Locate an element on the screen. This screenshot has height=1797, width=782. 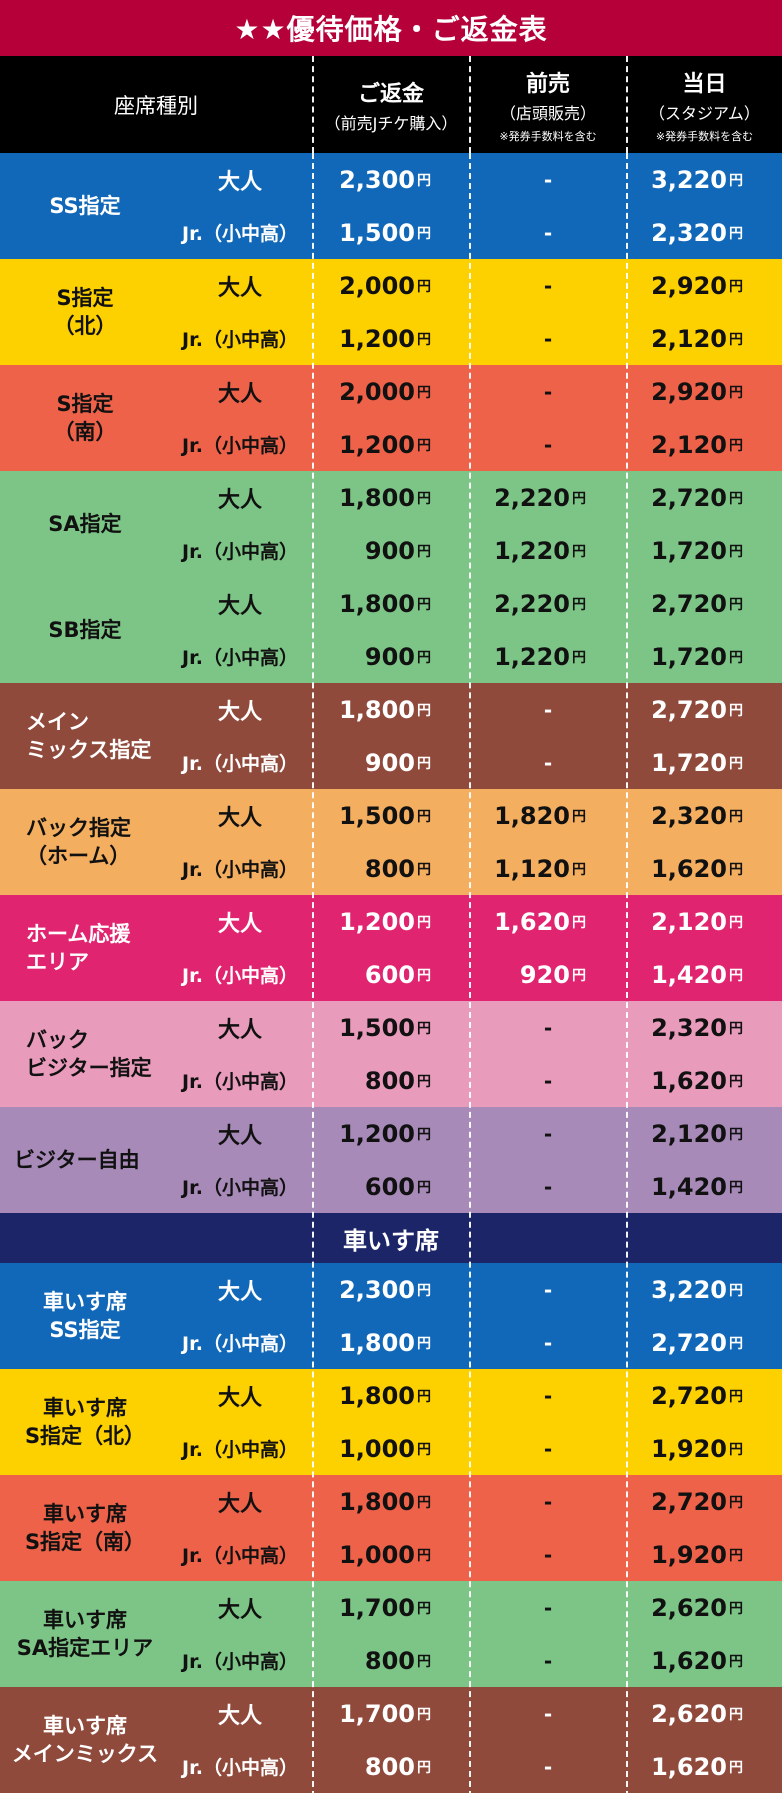
advance-price-value: 2,220 is located at coordinates (532, 497).